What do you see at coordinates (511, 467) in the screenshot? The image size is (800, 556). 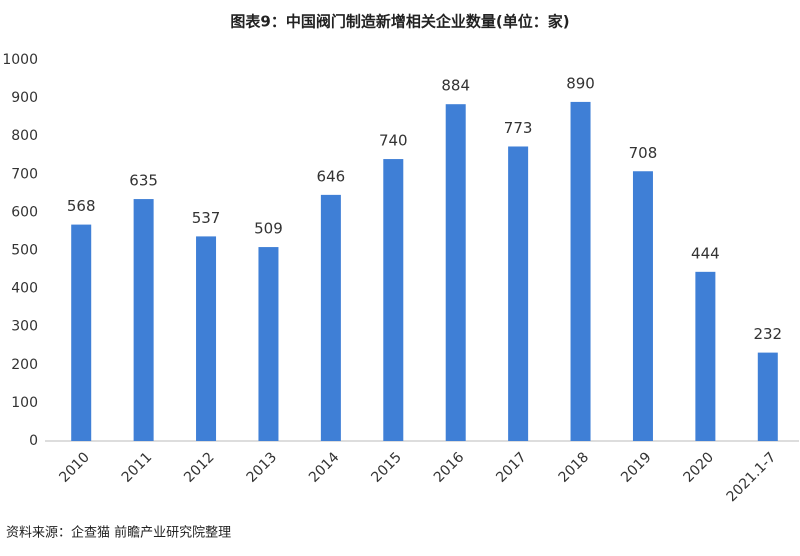 I see `x-tick-label: 2017` at bounding box center [511, 467].